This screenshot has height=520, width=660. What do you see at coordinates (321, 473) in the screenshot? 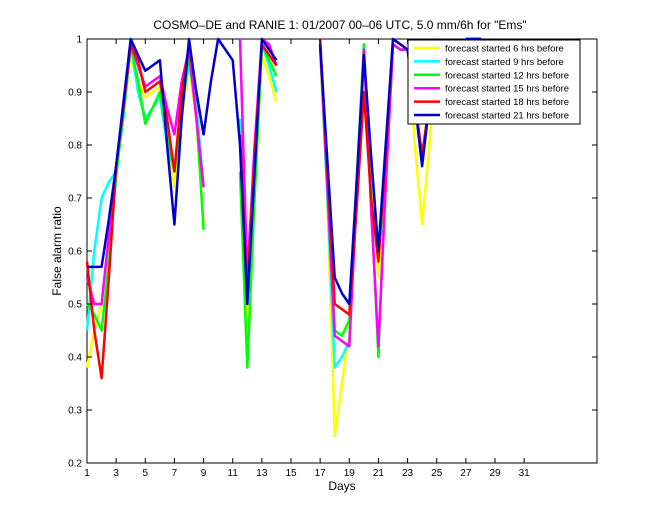
I see `x-tick-label: 17` at bounding box center [321, 473].